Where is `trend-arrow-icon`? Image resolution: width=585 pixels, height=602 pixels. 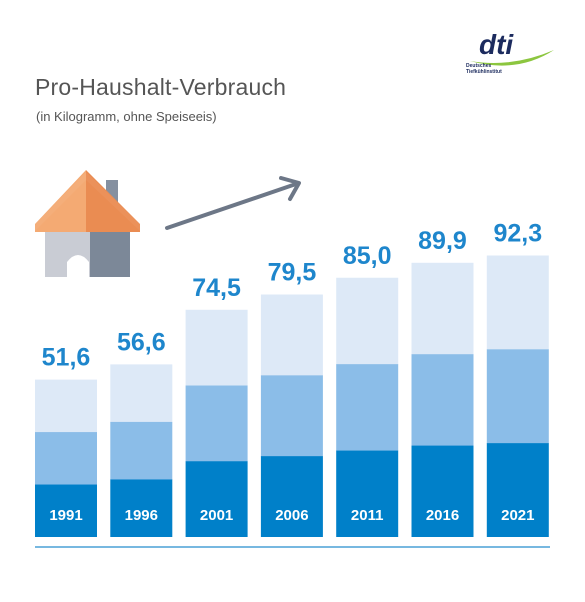 trend-arrow-icon is located at coordinates (233, 203).